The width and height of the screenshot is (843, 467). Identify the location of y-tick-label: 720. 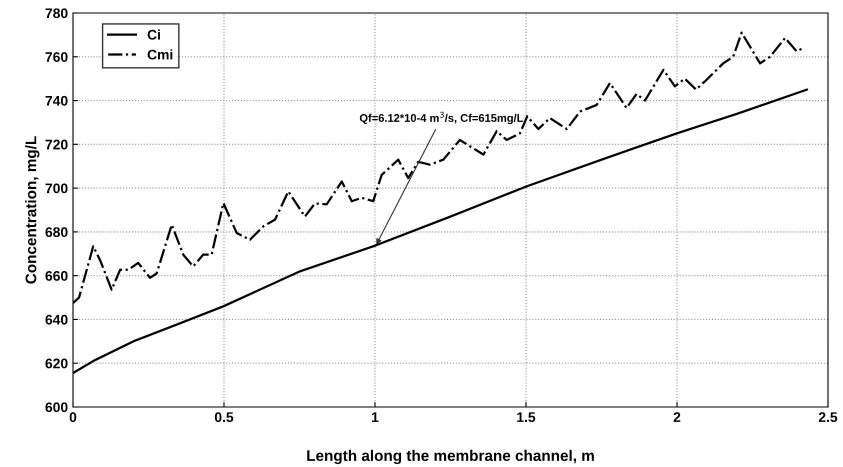
(57, 145).